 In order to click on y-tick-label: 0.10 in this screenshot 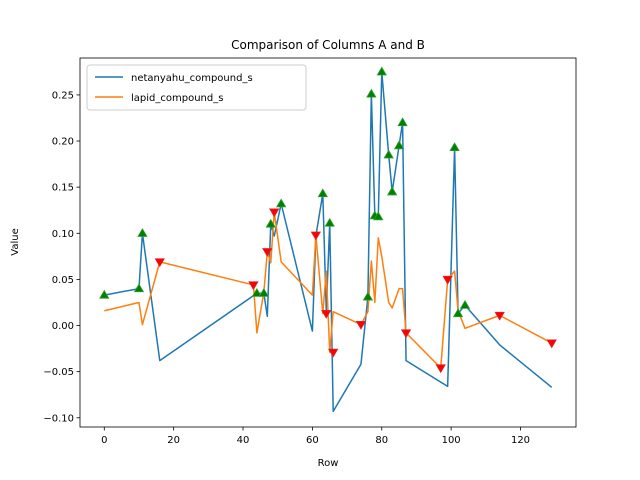, I will do `click(63, 234)`.